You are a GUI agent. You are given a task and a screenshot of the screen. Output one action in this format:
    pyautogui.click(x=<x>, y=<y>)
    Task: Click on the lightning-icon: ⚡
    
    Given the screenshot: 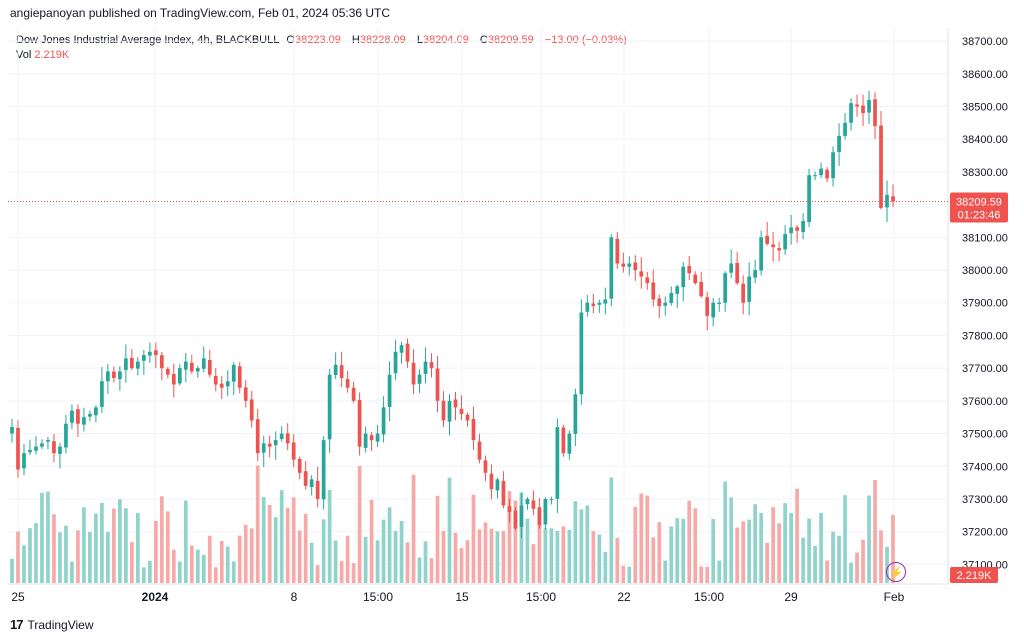 What is the action you would take?
    pyautogui.click(x=896, y=572)
    